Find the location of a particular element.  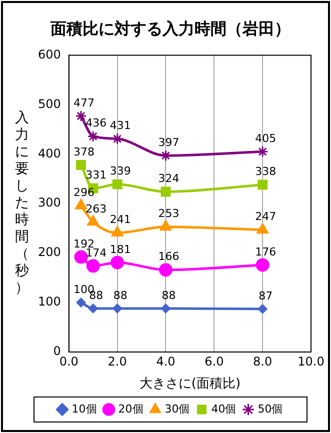

data-label: 405 is located at coordinates (265, 139).